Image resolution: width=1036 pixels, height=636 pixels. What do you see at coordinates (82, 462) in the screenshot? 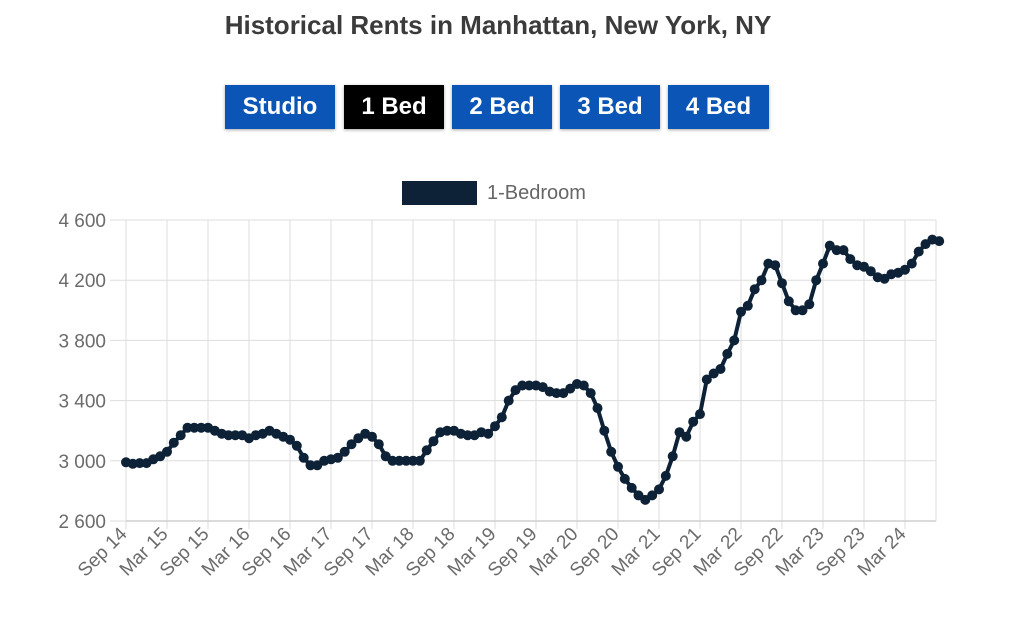
I see `y-tick-label: 3 000` at bounding box center [82, 462].